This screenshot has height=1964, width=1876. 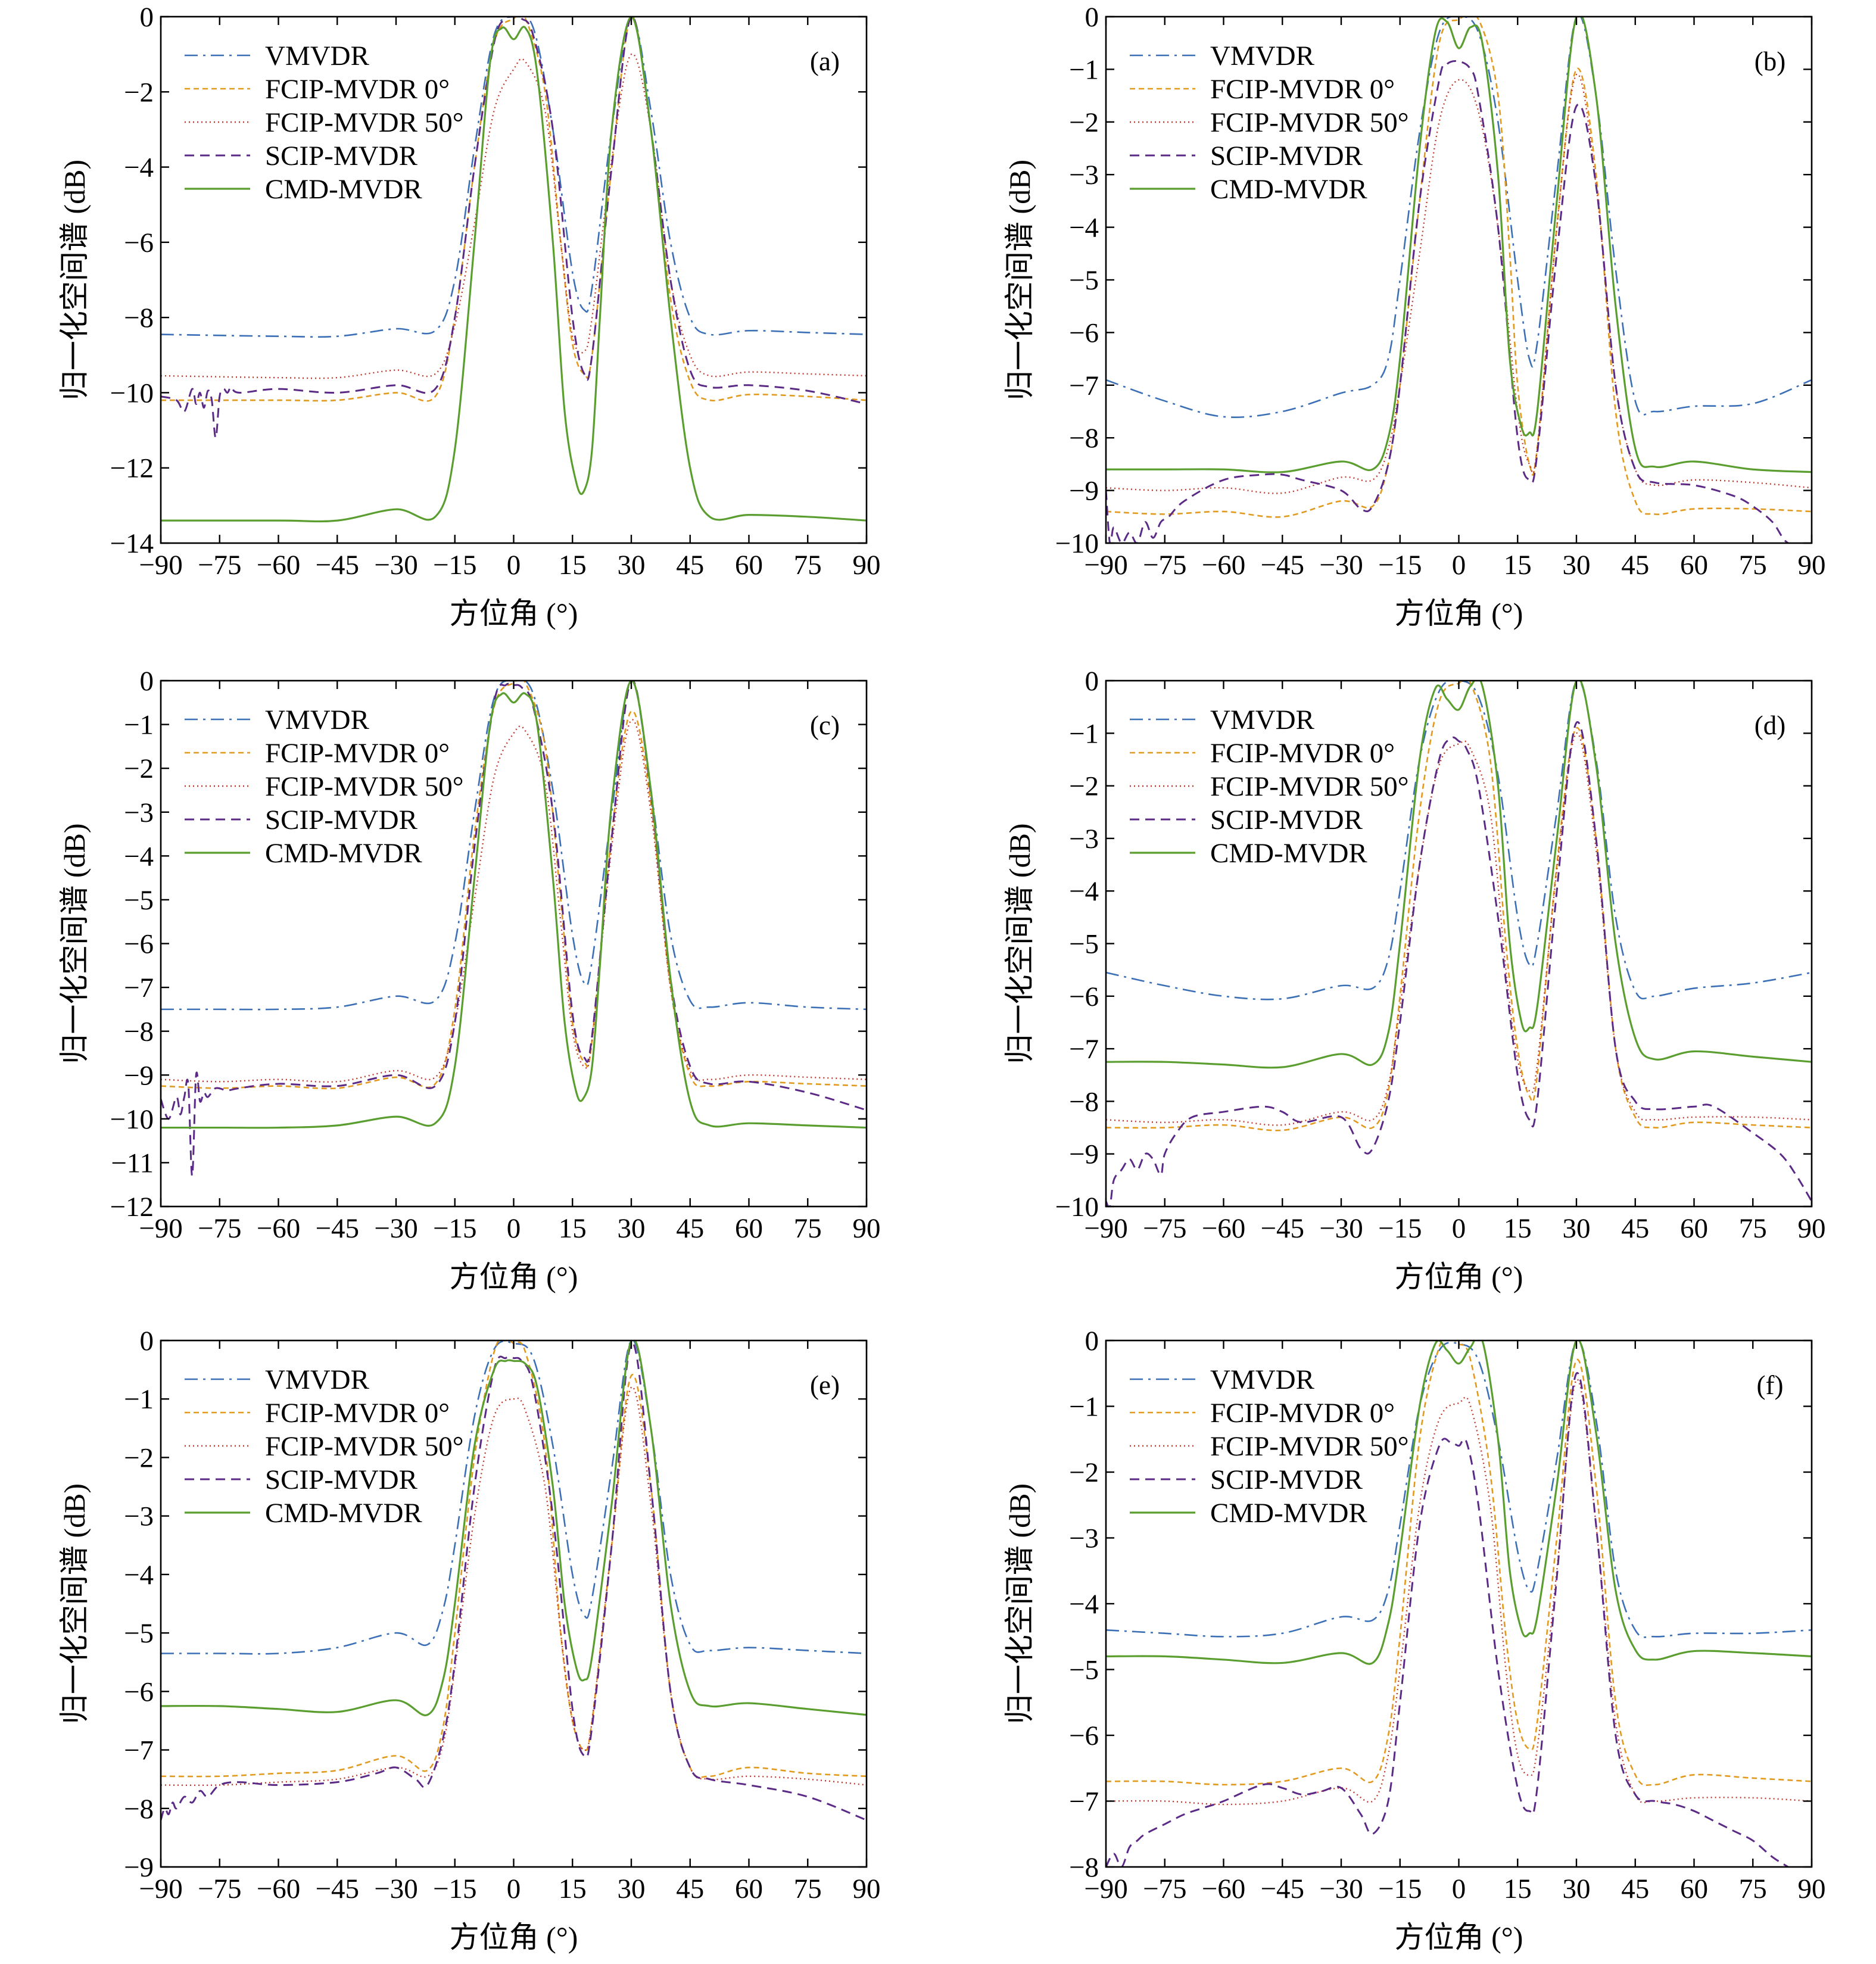 What do you see at coordinates (341, 156) in the screenshot?
I see `legend-label-a-4: SCIP-MVDR` at bounding box center [341, 156].